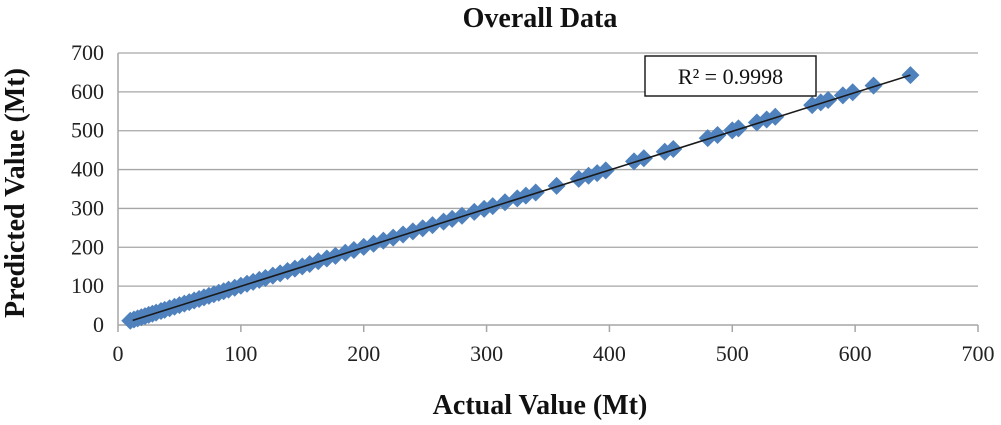 The height and width of the screenshot is (425, 1001). I want to click on x-tick-label: 300, so click(486, 353).